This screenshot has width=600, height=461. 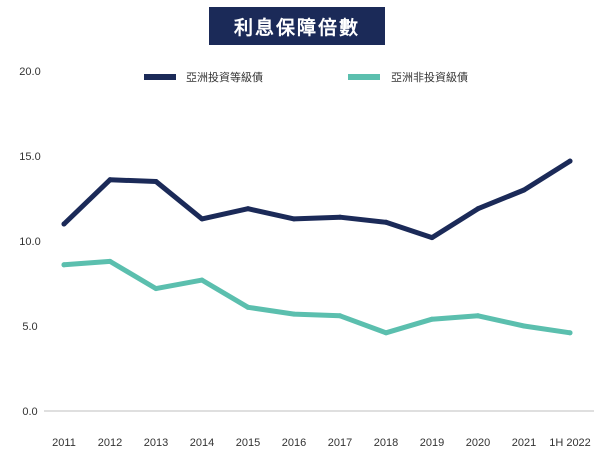 I want to click on x-tick-label: 2012, so click(x=110, y=443).